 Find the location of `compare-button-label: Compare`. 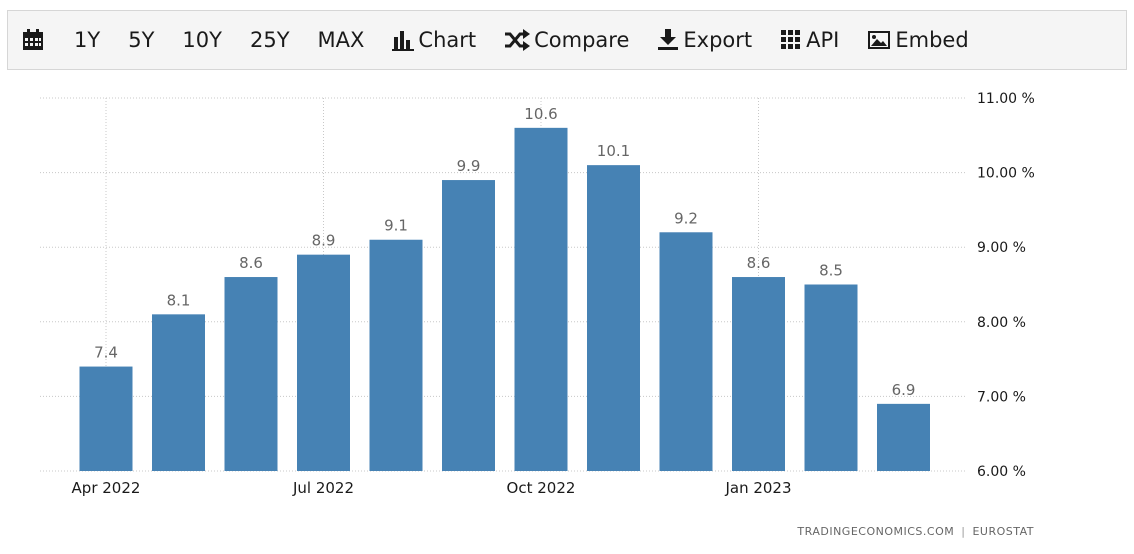

compare-button-label: Compare is located at coordinates (582, 40).